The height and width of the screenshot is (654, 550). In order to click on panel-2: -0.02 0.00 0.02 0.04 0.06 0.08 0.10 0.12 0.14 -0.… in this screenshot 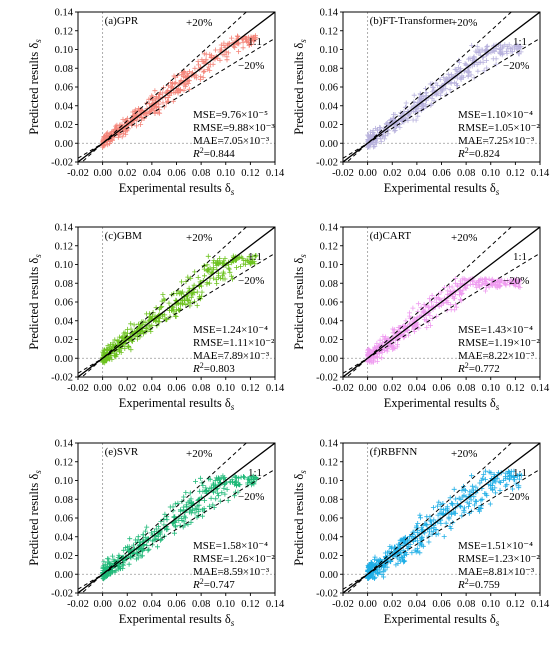, I will do `click(421, 103)`.